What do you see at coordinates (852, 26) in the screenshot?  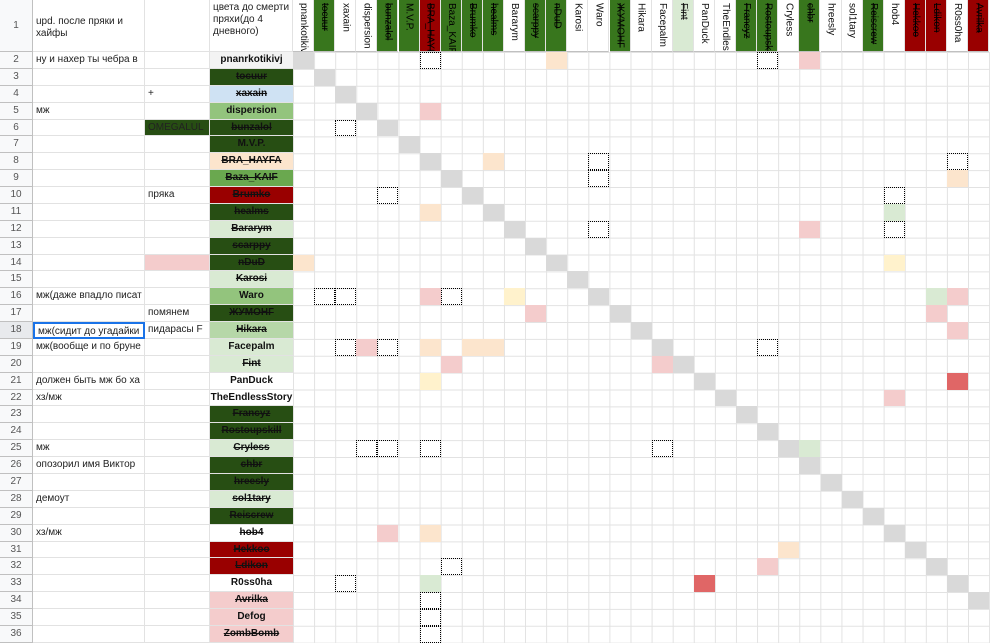 I see `column-header: sol1tary` at bounding box center [852, 26].